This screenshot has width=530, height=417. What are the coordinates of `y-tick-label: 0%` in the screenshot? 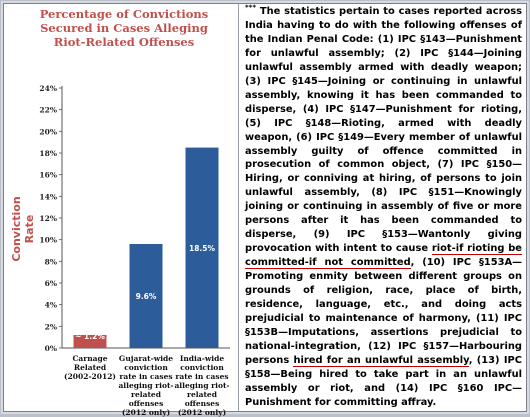 It's located at (51, 348).